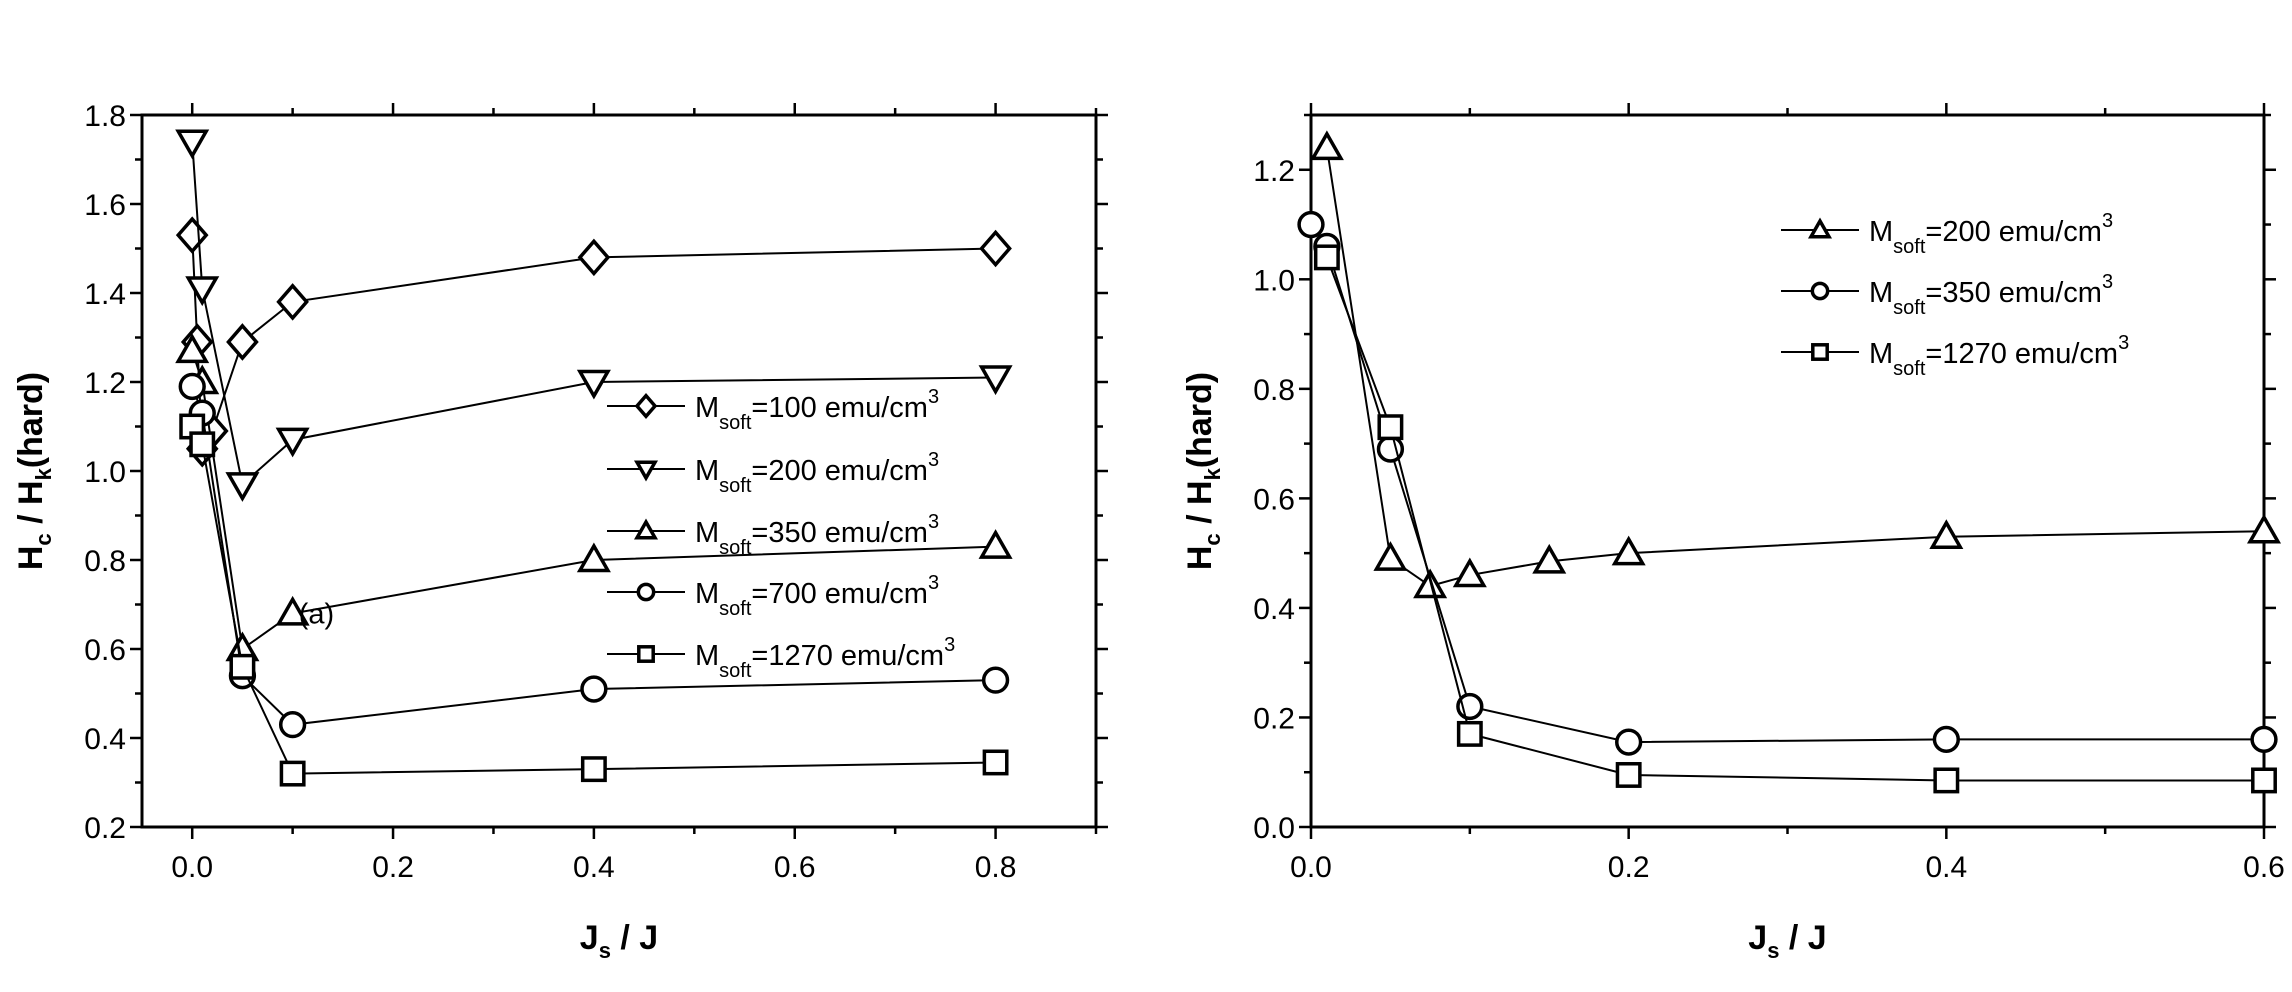 The image size is (2292, 992). What do you see at coordinates (105, 205) in the screenshot?
I see `y-tick-label: 1.6` at bounding box center [105, 205].